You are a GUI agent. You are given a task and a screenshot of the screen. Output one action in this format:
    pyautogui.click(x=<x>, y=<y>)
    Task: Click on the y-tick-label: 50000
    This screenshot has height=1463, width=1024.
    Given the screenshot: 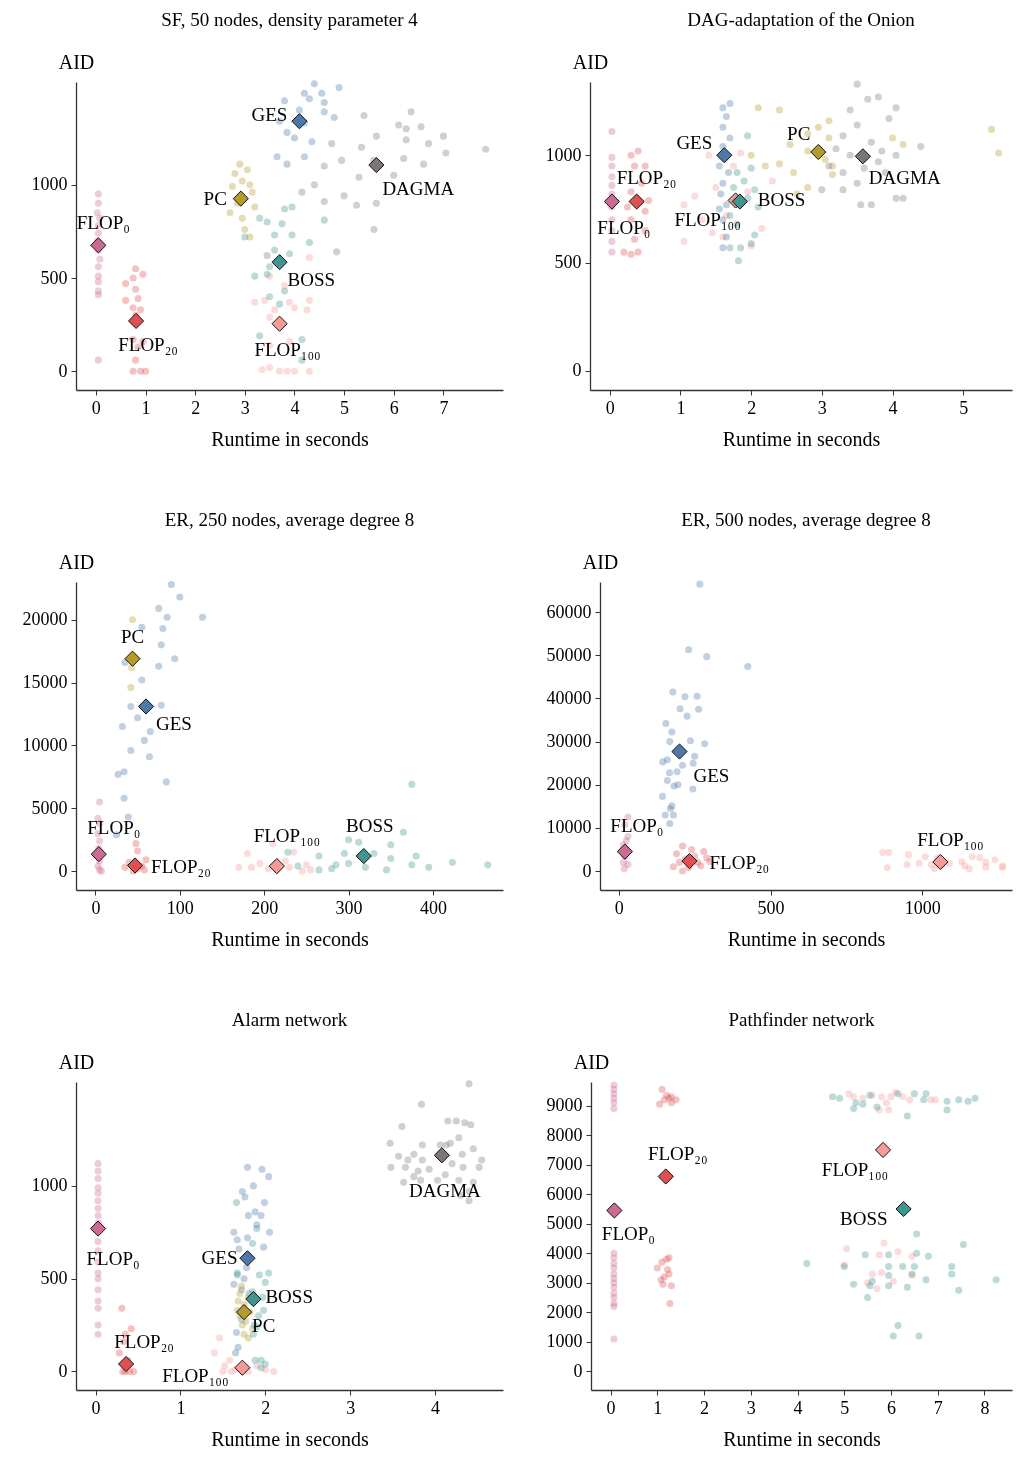 What is the action you would take?
    pyautogui.click(x=569, y=654)
    